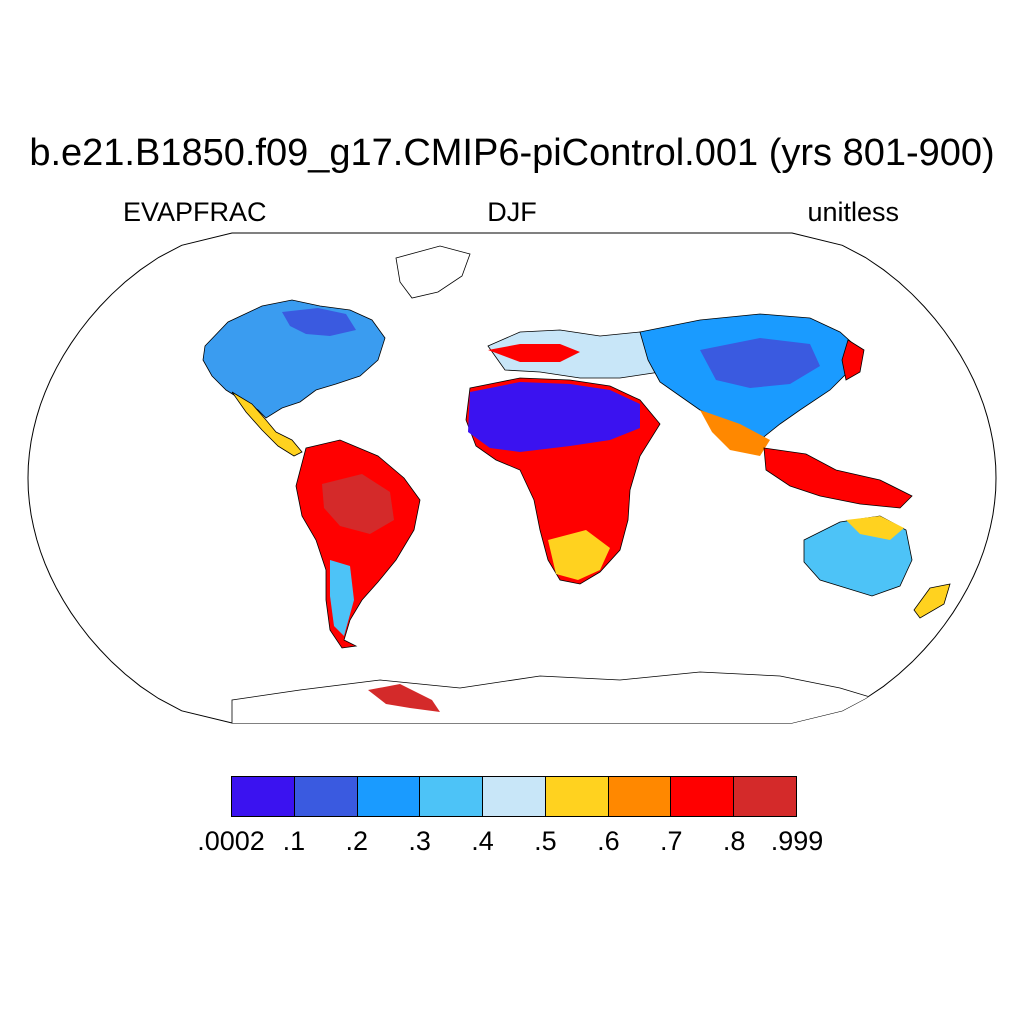  What do you see at coordinates (357, 841) in the screenshot?
I see `colorbar-tick-label: .2` at bounding box center [357, 841].